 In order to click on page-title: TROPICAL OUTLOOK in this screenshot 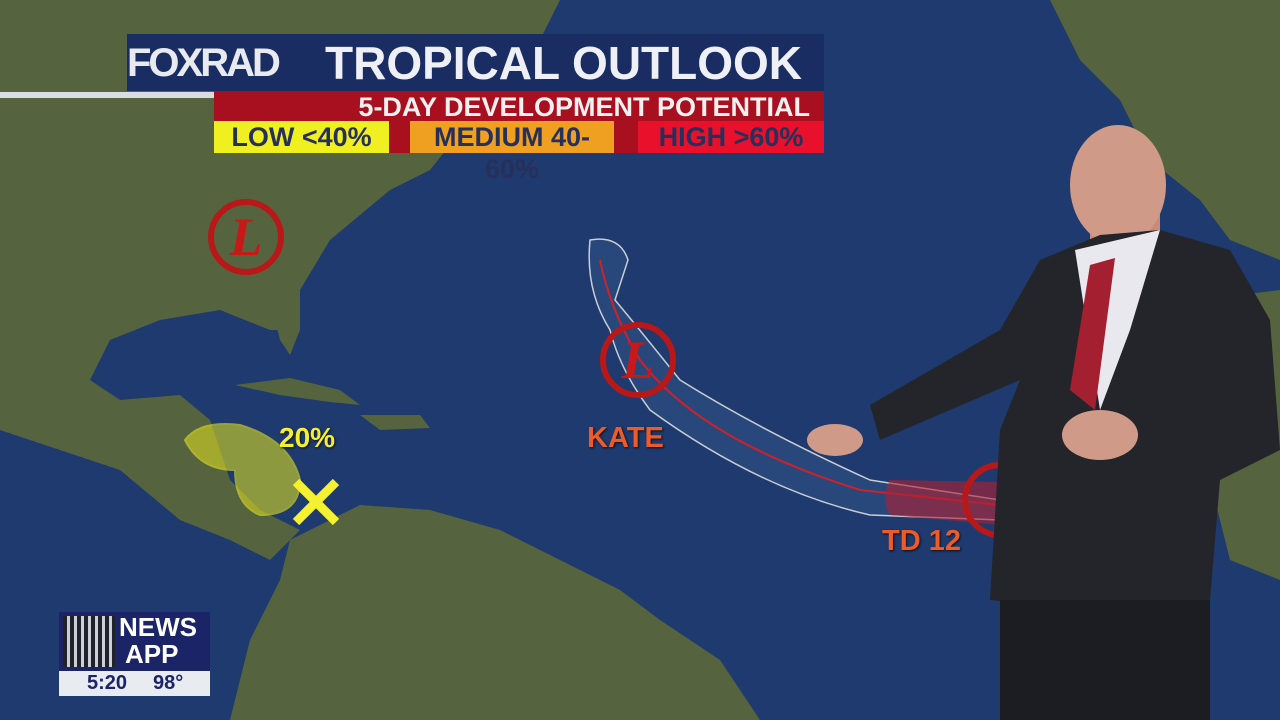, I will do `click(564, 63)`.